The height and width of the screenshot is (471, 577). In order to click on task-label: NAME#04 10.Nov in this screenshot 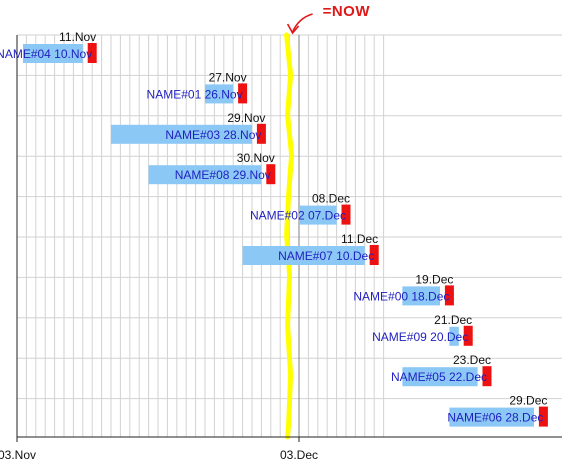, I will do `click(46, 54)`.